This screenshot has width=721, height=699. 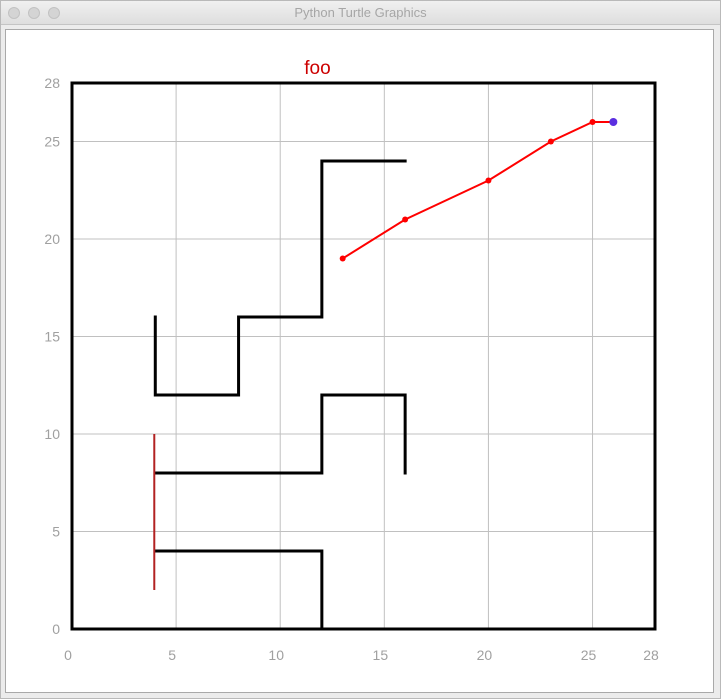 What do you see at coordinates (317, 68) in the screenshot?
I see `plot-title: foo` at bounding box center [317, 68].